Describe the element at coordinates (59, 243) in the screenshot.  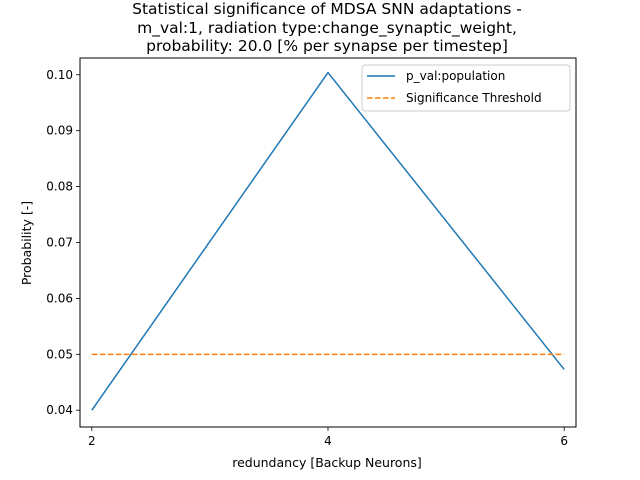
I see `y-tick-label: 0.07` at that location.